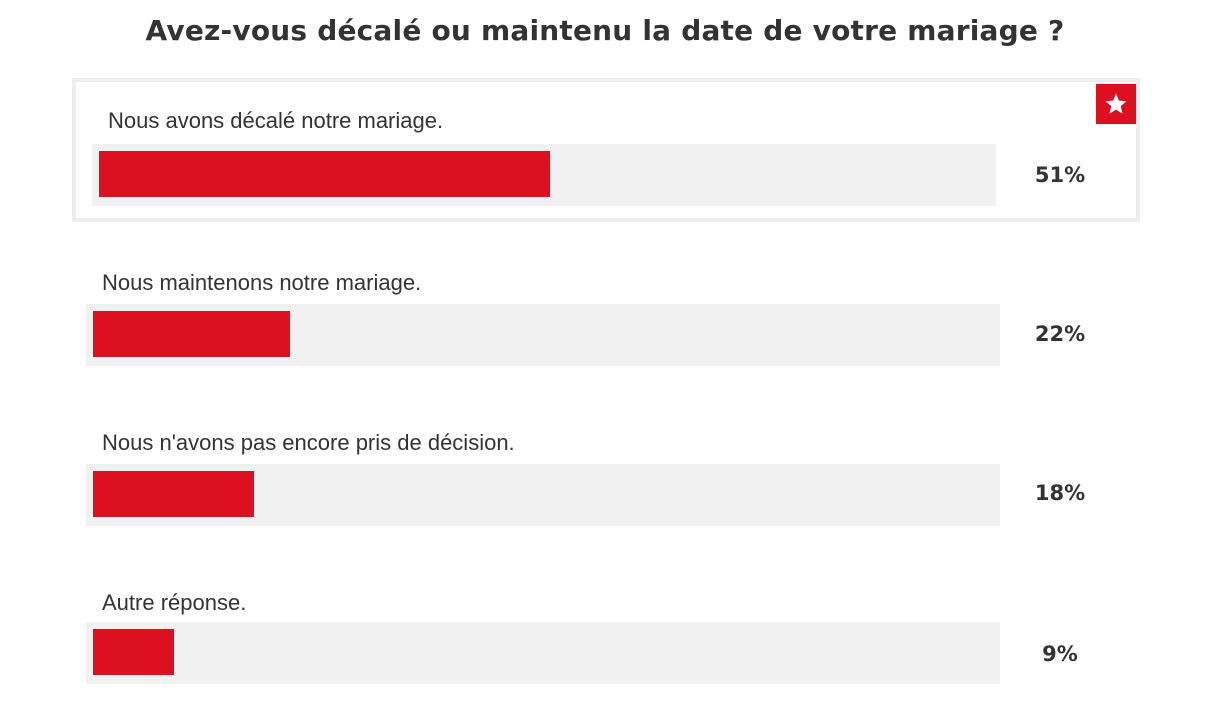 The height and width of the screenshot is (720, 1224). I want to click on poll-option-percent: 51%, so click(1060, 175).